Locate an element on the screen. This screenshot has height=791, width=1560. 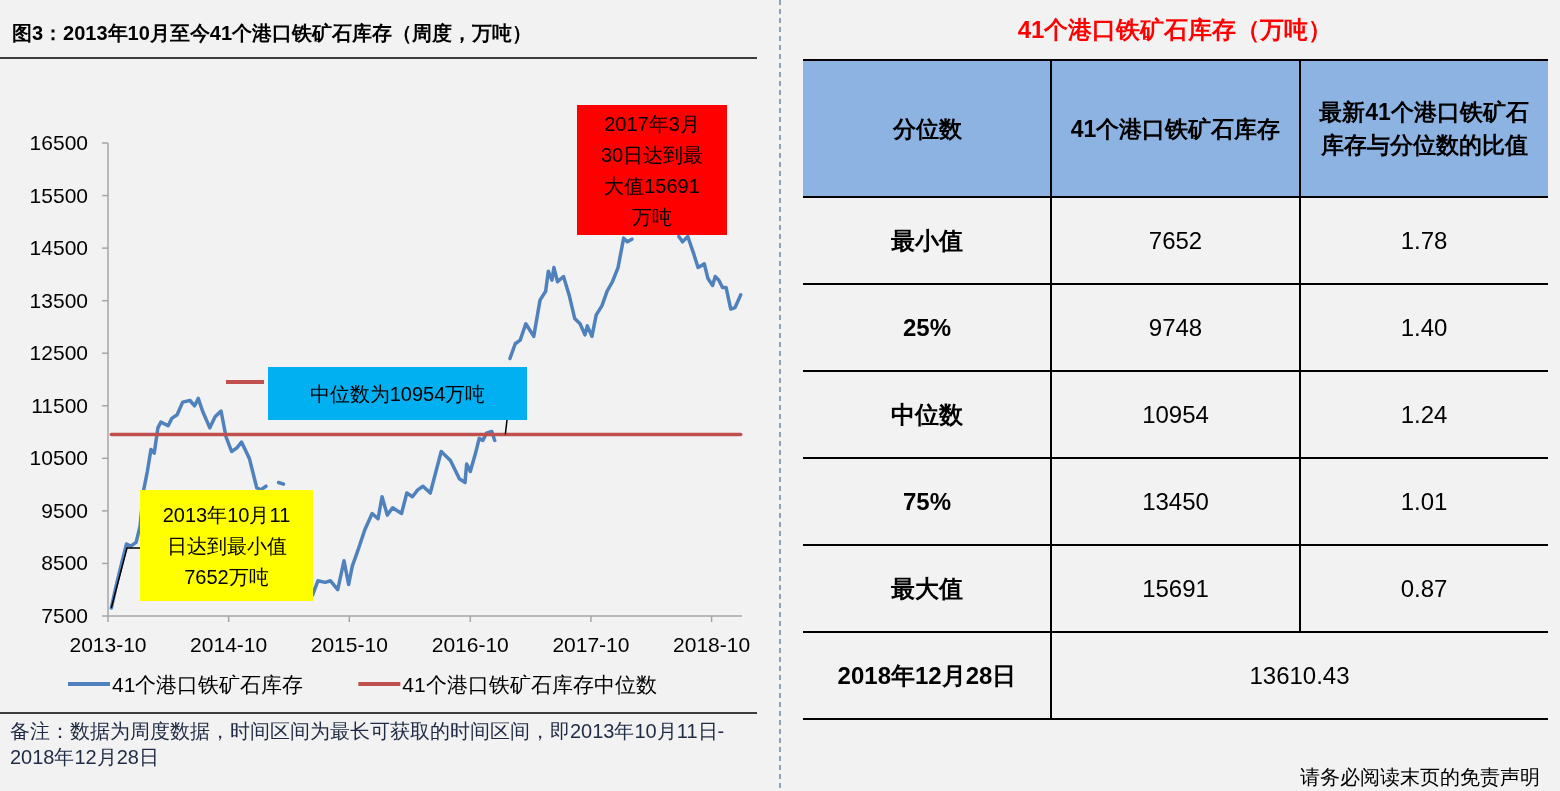
x-tick-label: 2015-10 is located at coordinates (349, 644).